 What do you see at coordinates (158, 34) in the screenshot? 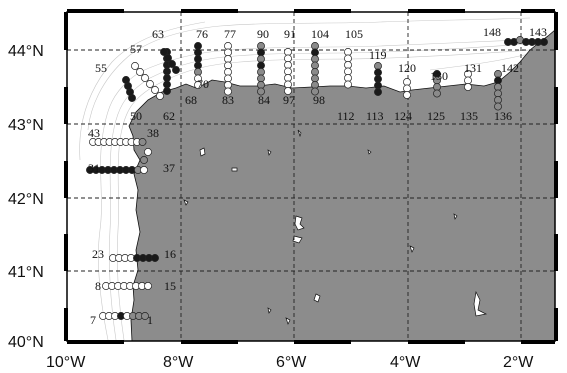
I see `station-label-63: 63` at bounding box center [158, 34].